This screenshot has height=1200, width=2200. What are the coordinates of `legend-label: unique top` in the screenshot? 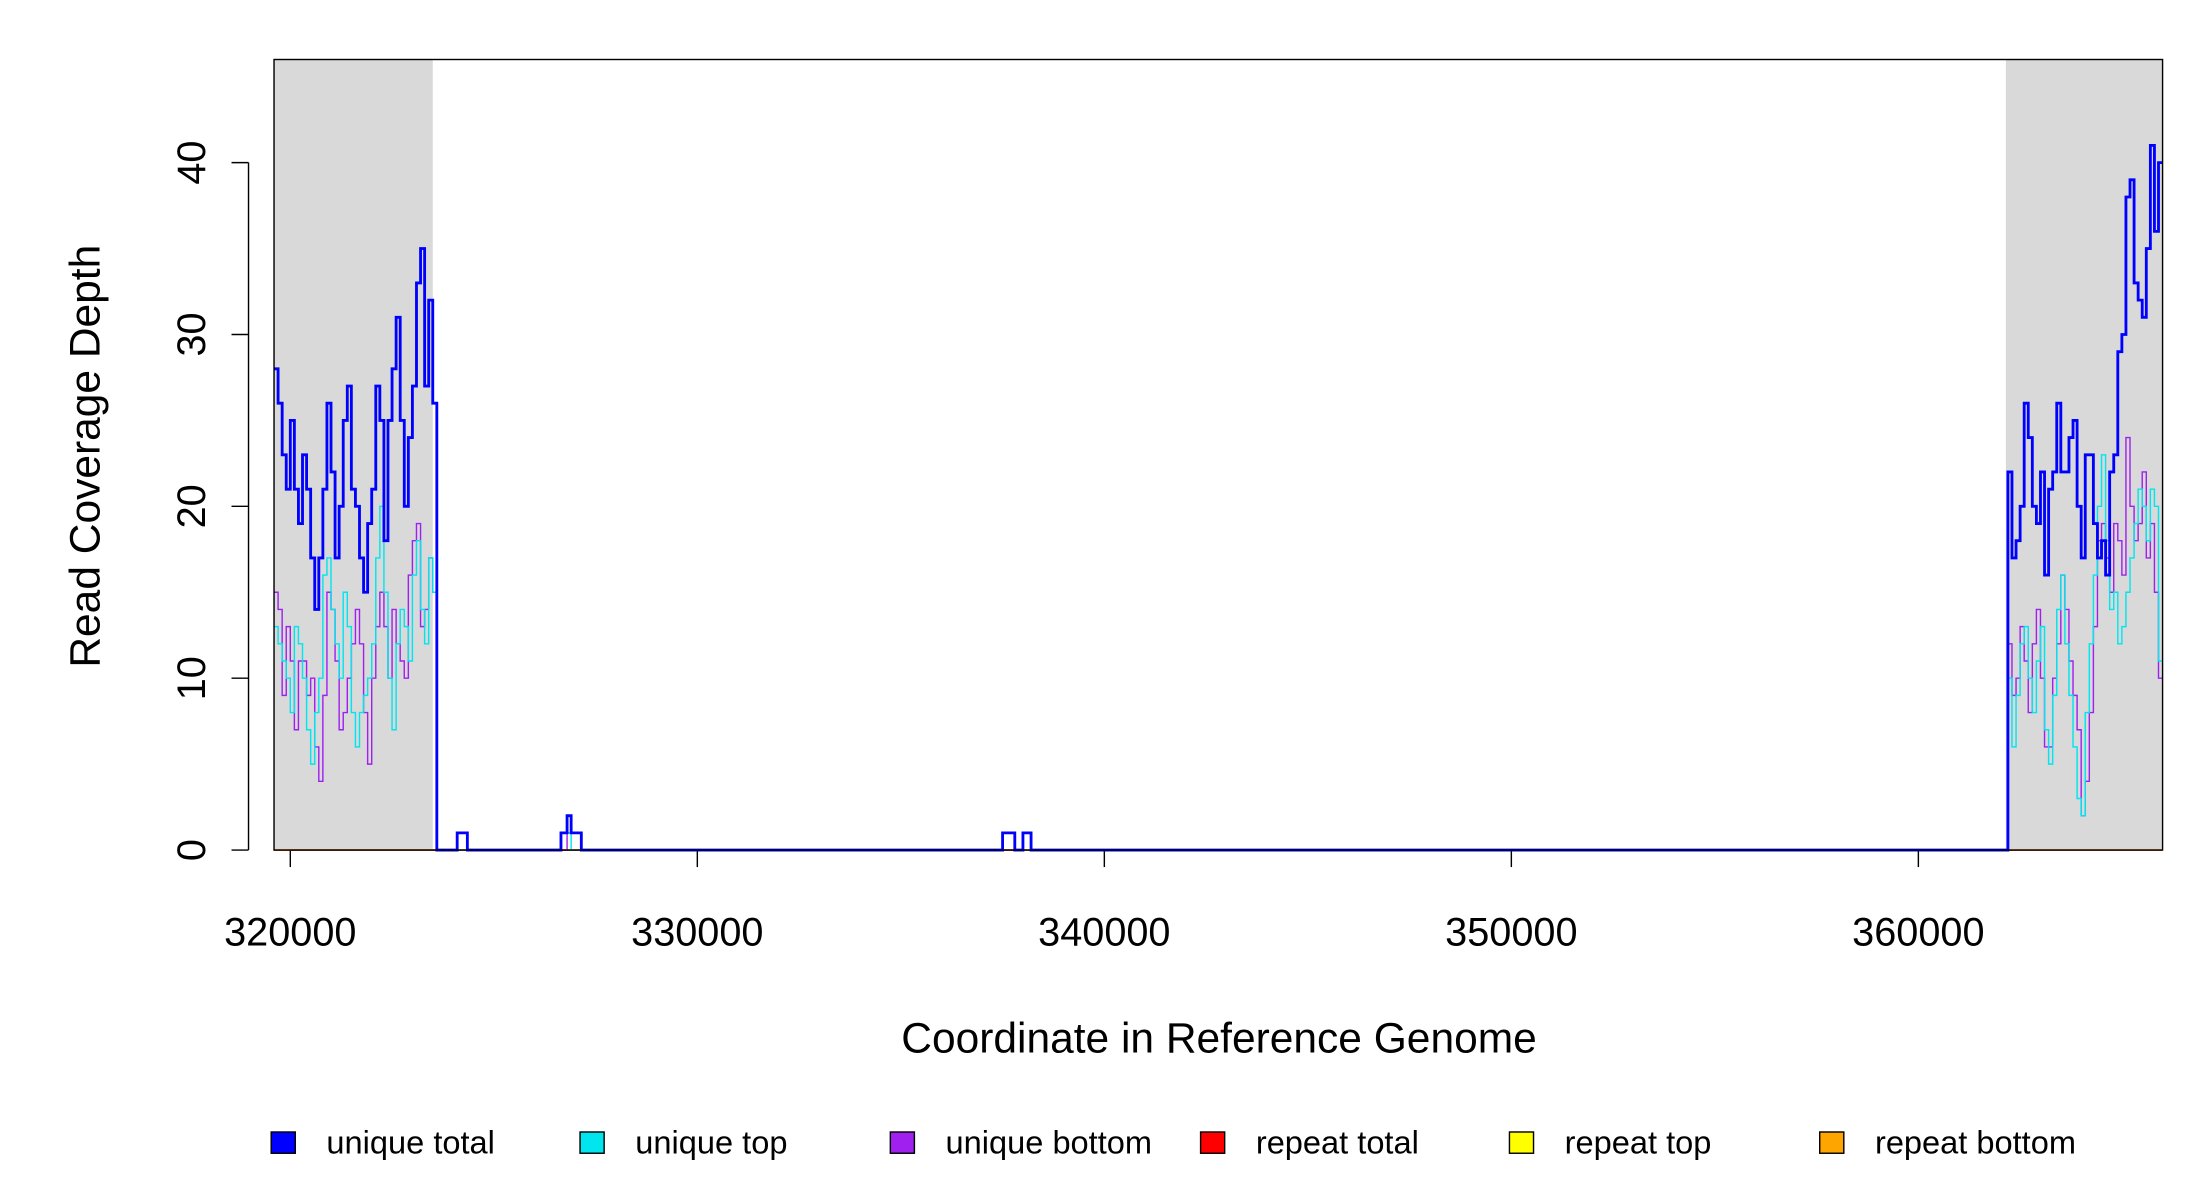 It's located at (711, 1142).